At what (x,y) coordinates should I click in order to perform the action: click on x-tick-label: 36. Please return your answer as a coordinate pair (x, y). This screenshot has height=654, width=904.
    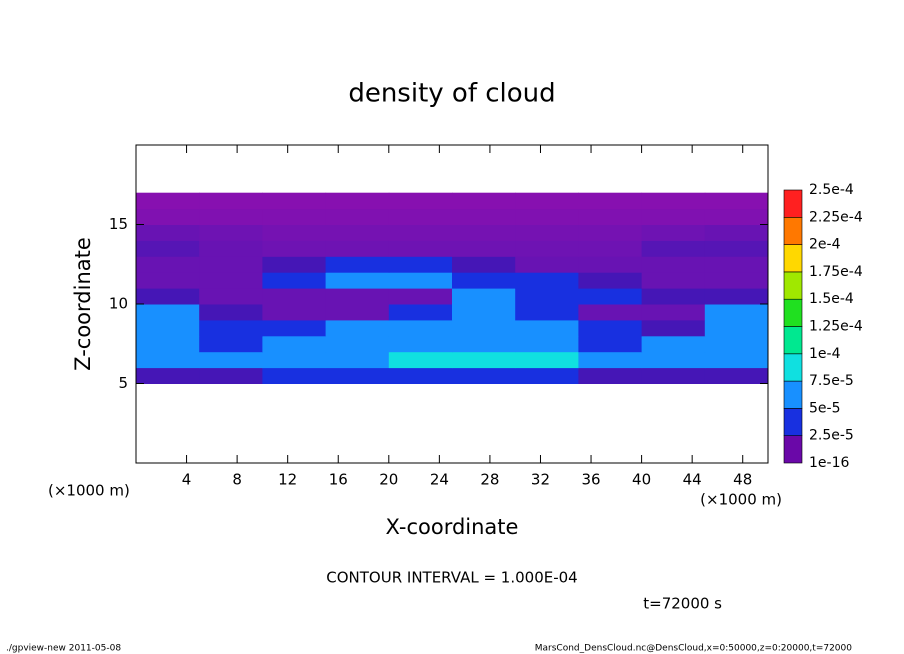
    Looking at the image, I should click on (590, 480).